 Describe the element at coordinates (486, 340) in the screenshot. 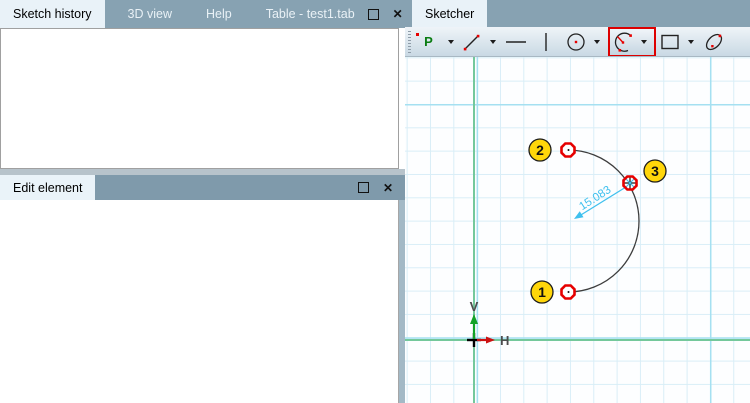

I see `h-axis-arrow` at that location.